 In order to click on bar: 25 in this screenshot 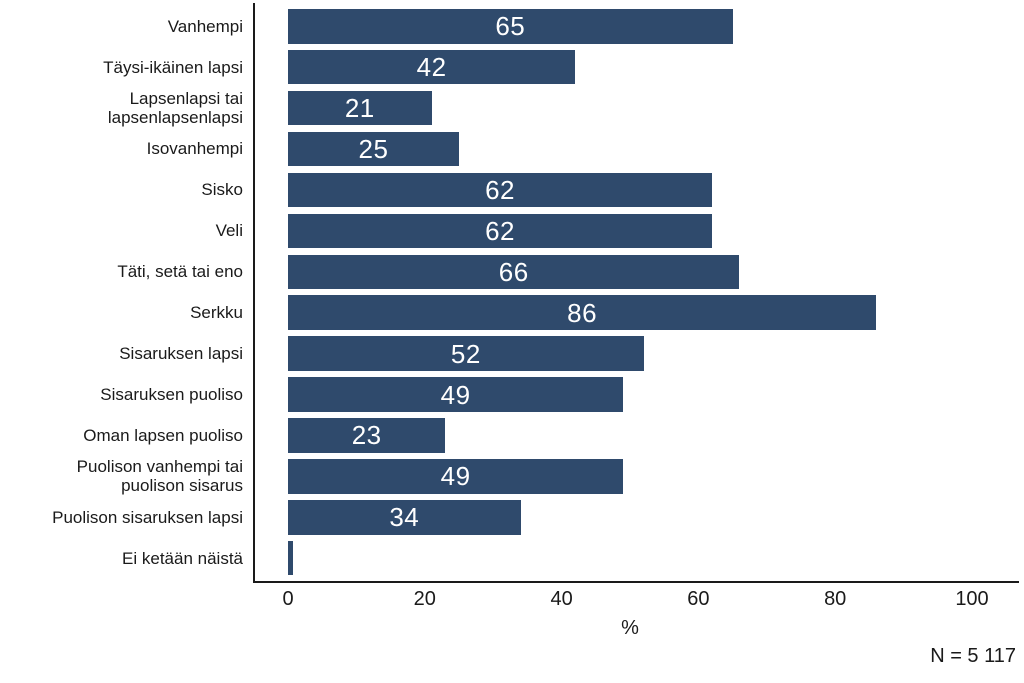, I will do `click(373, 149)`.